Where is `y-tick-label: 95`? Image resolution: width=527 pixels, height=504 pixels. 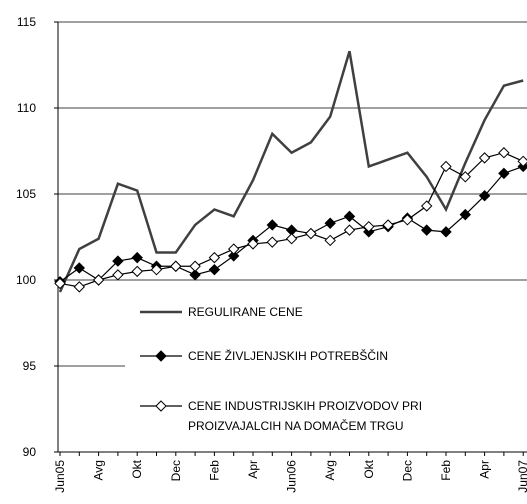
y-tick-label: 95 is located at coordinates (30, 366).